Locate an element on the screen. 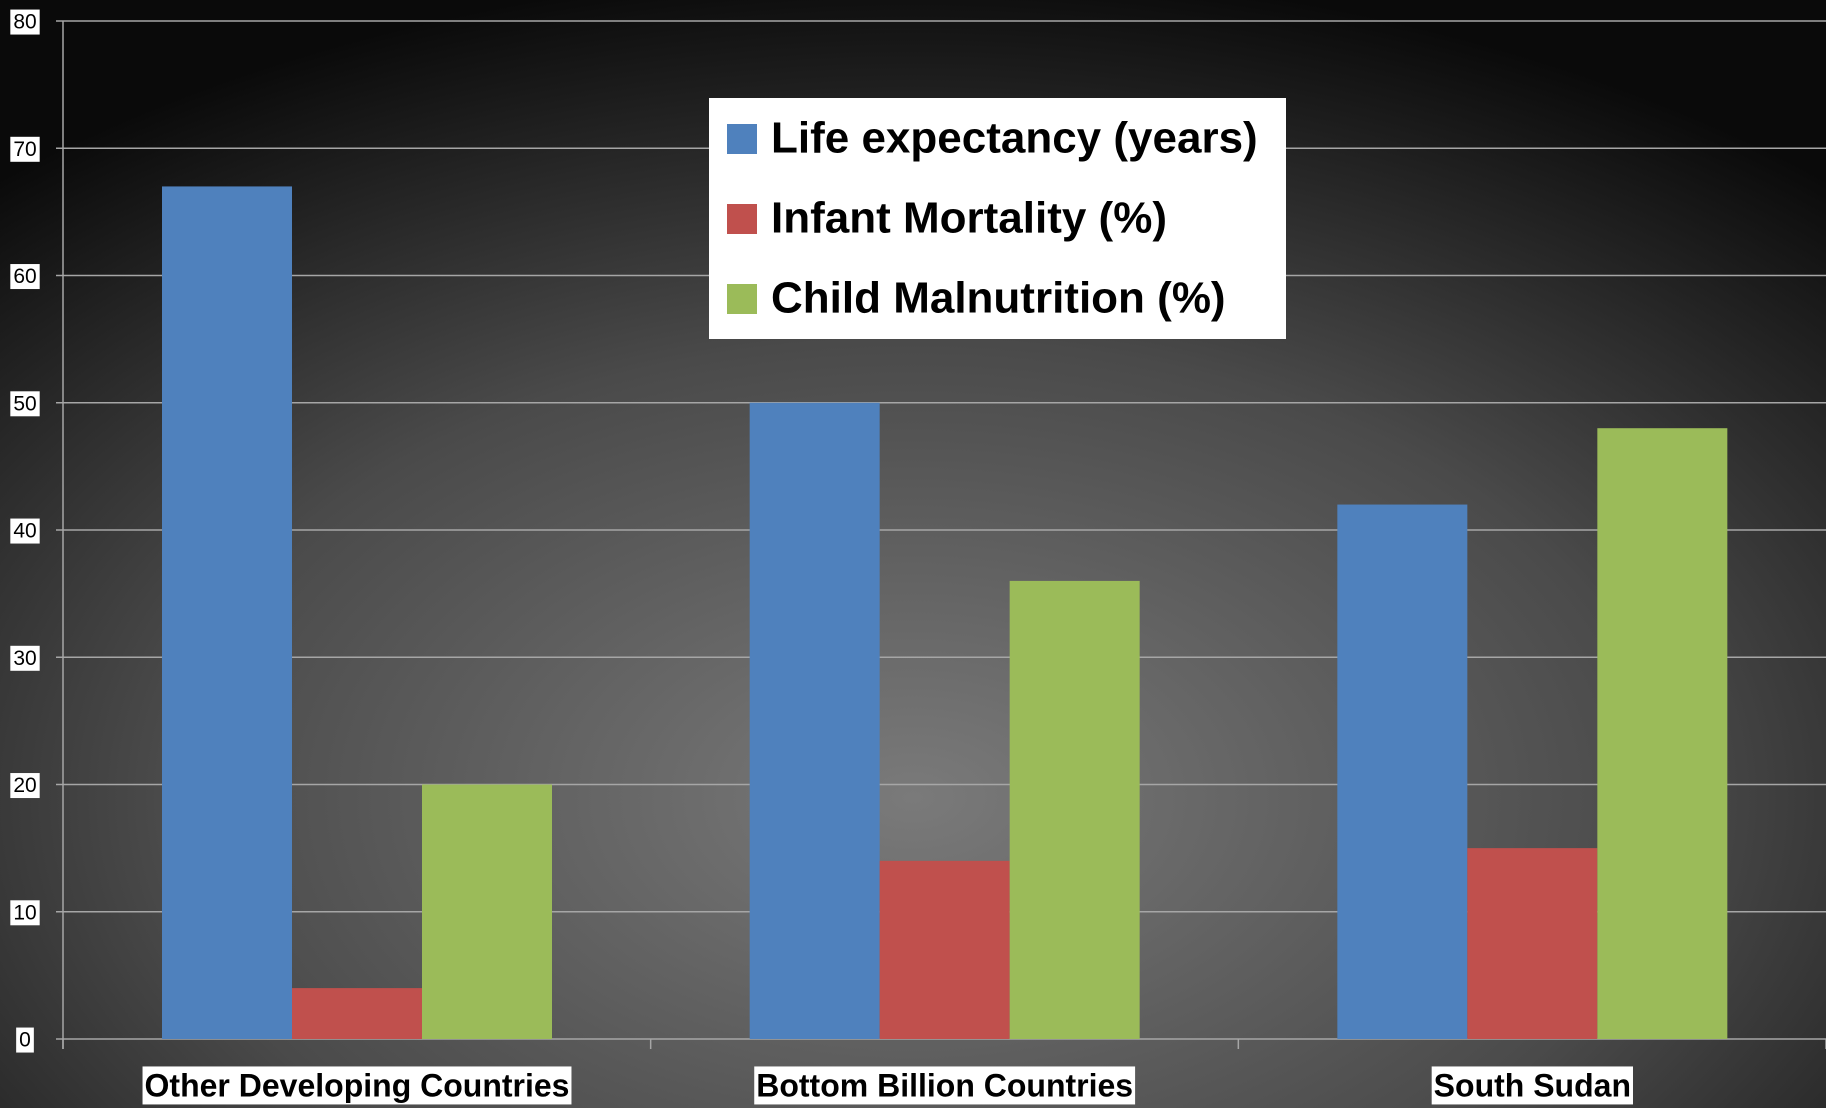 The image size is (1826, 1108). y-tick-label: 20 is located at coordinates (24, 785).